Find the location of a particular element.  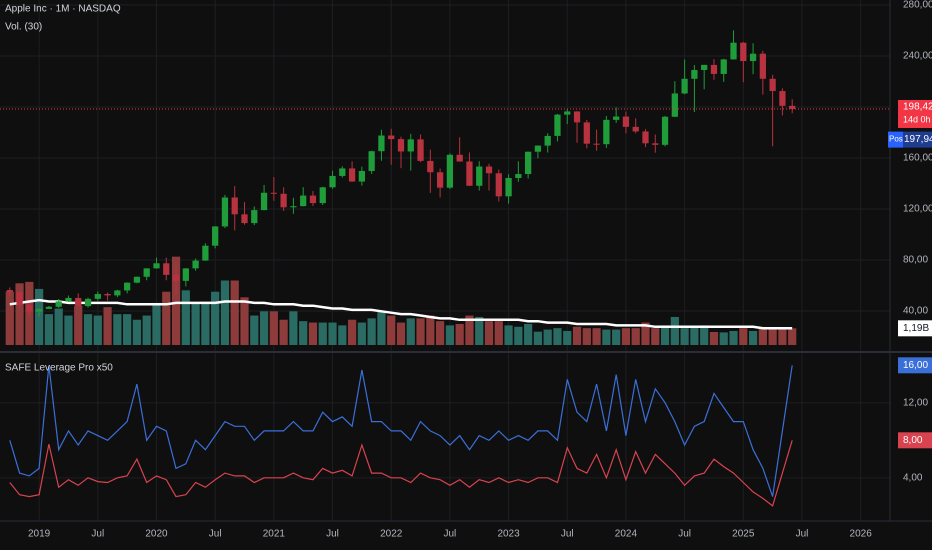

y-tick-label: 280,00 is located at coordinates (917, 5).